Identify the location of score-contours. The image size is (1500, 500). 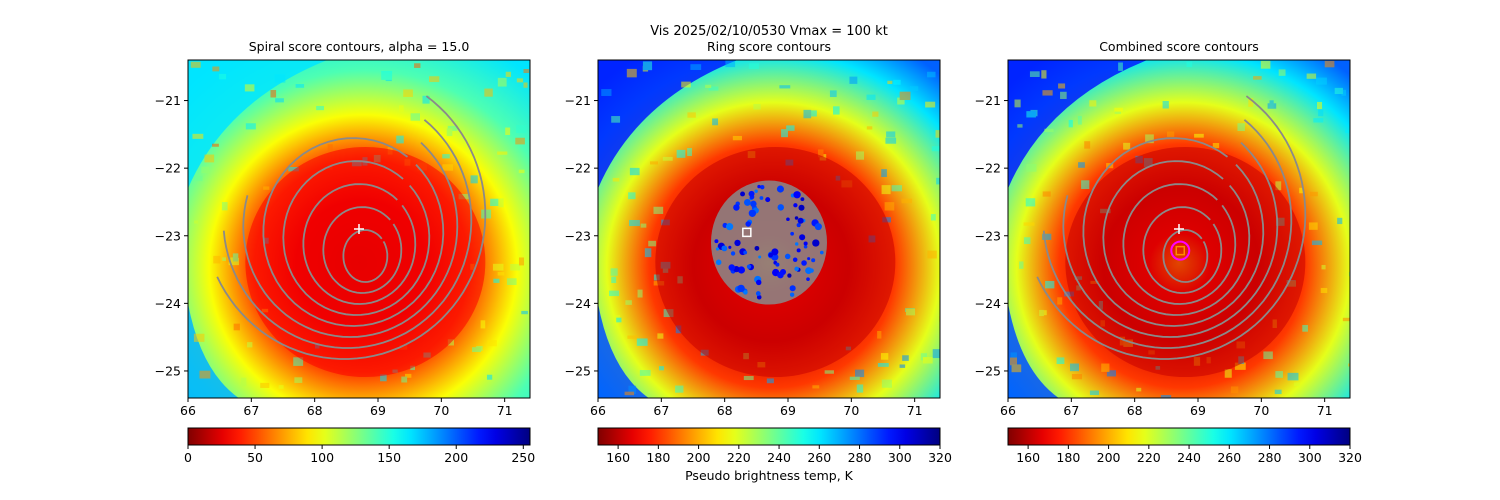
(351, 227).